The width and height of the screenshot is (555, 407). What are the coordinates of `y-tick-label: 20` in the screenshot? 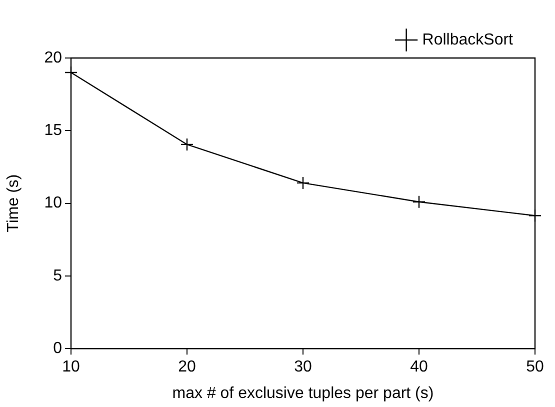 It's located at (53, 57).